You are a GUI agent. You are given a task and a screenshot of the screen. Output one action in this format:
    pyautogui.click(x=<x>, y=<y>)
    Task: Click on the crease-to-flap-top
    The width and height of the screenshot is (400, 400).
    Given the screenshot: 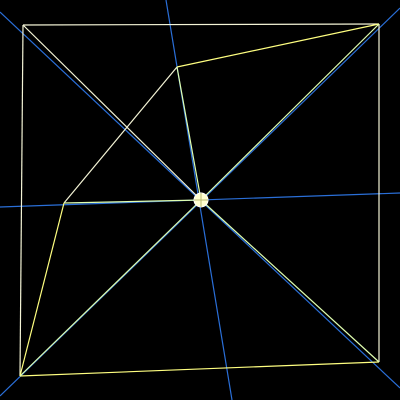 What is the action you would take?
    pyautogui.click(x=189, y=133)
    